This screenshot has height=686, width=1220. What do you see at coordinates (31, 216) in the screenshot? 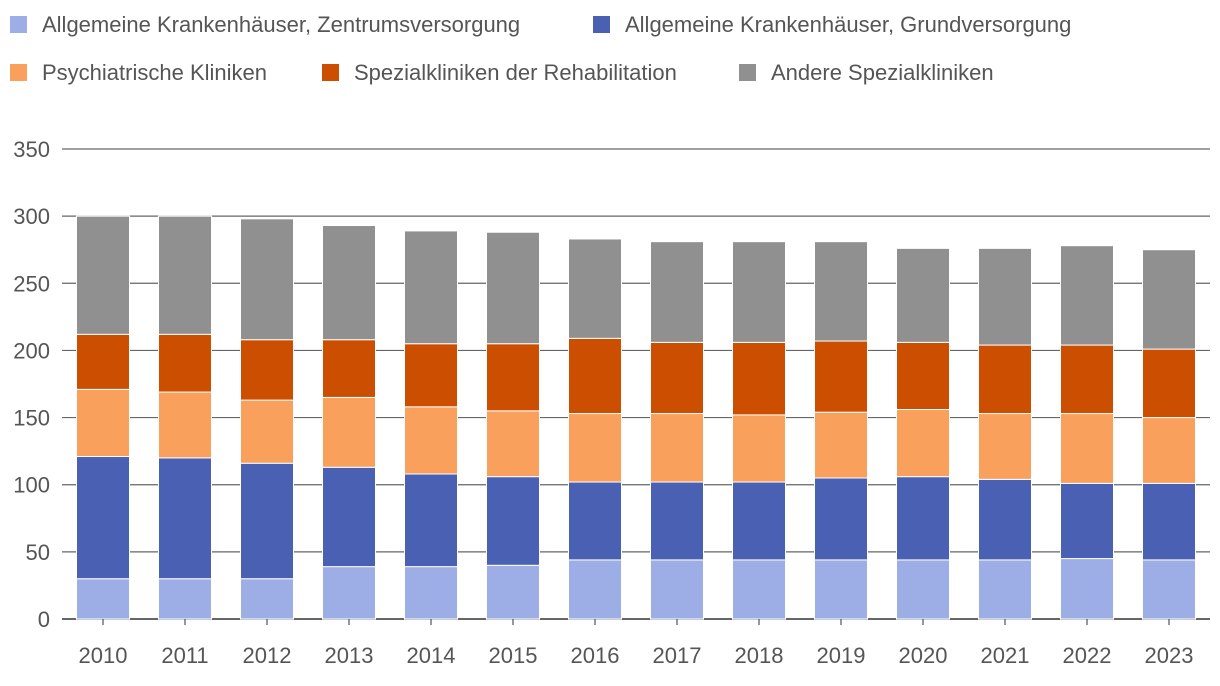
I see `y-tick-label: 300` at bounding box center [31, 216].